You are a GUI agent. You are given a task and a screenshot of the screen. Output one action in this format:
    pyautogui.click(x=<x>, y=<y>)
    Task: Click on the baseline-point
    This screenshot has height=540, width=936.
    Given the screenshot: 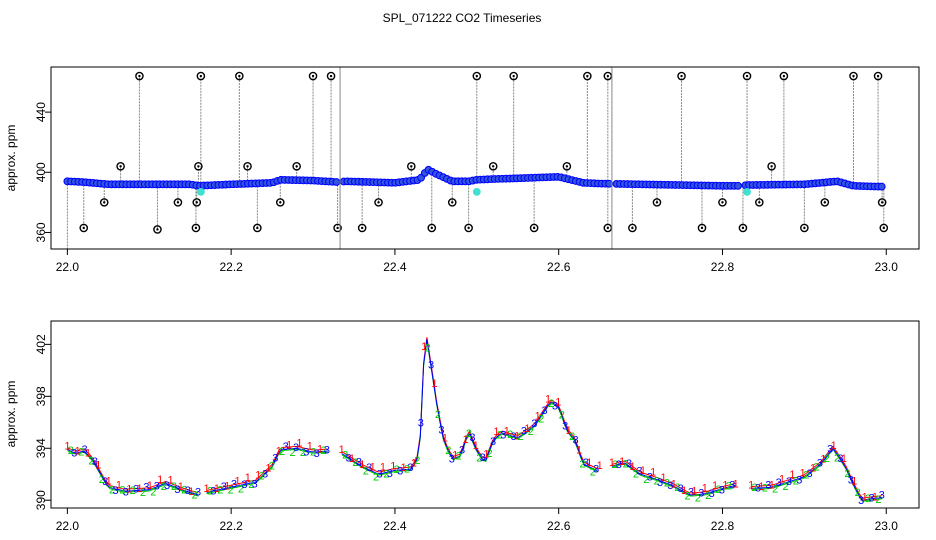 What is the action you would take?
    pyautogui.click(x=336, y=182)
    